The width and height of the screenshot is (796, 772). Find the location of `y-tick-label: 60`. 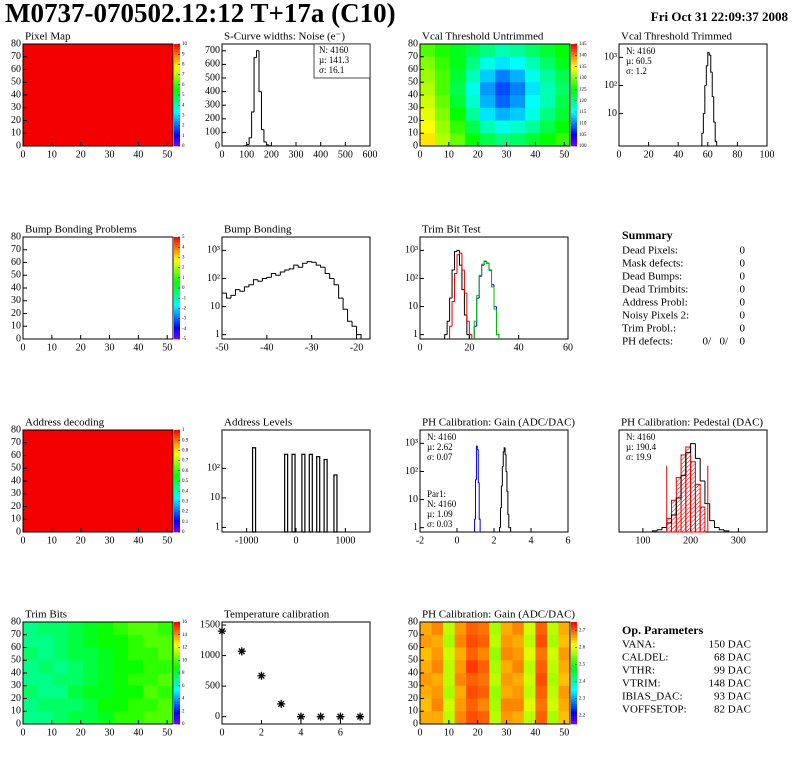

y-tick-label: 60 is located at coordinates (16, 455).